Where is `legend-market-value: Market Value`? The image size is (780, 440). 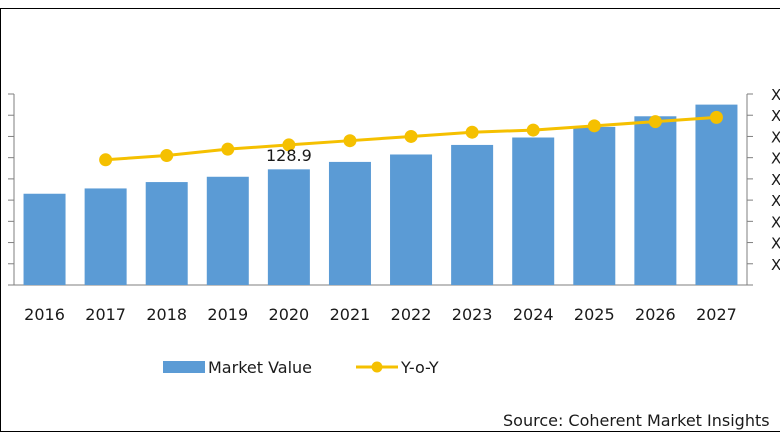
legend-market-value: Market Value is located at coordinates (260, 367).